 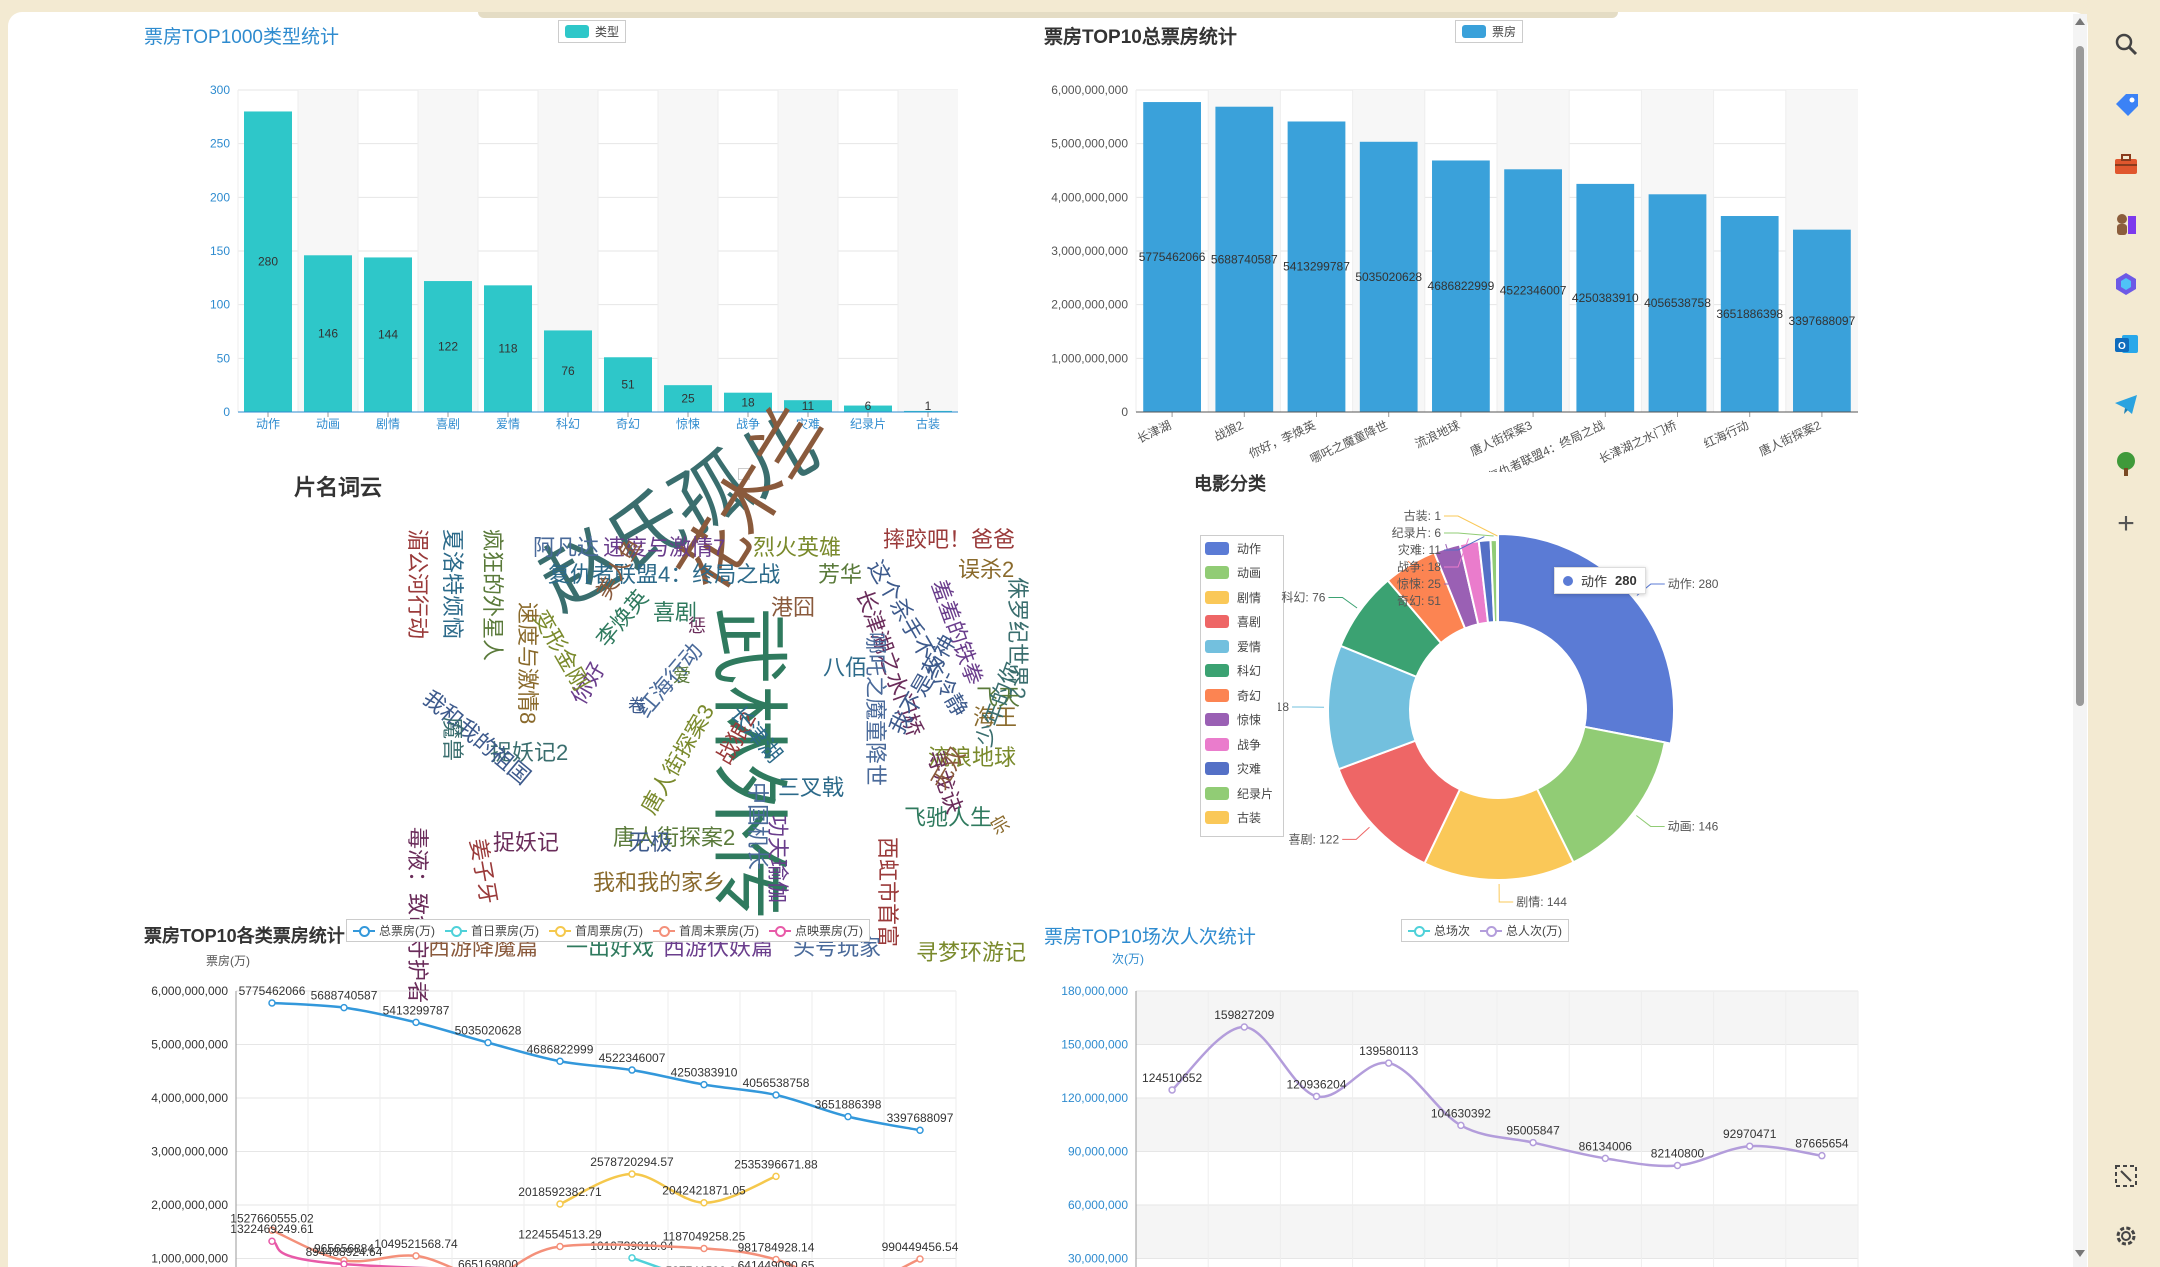 I want to click on legend-item: 总场次, so click(x=1439, y=930).